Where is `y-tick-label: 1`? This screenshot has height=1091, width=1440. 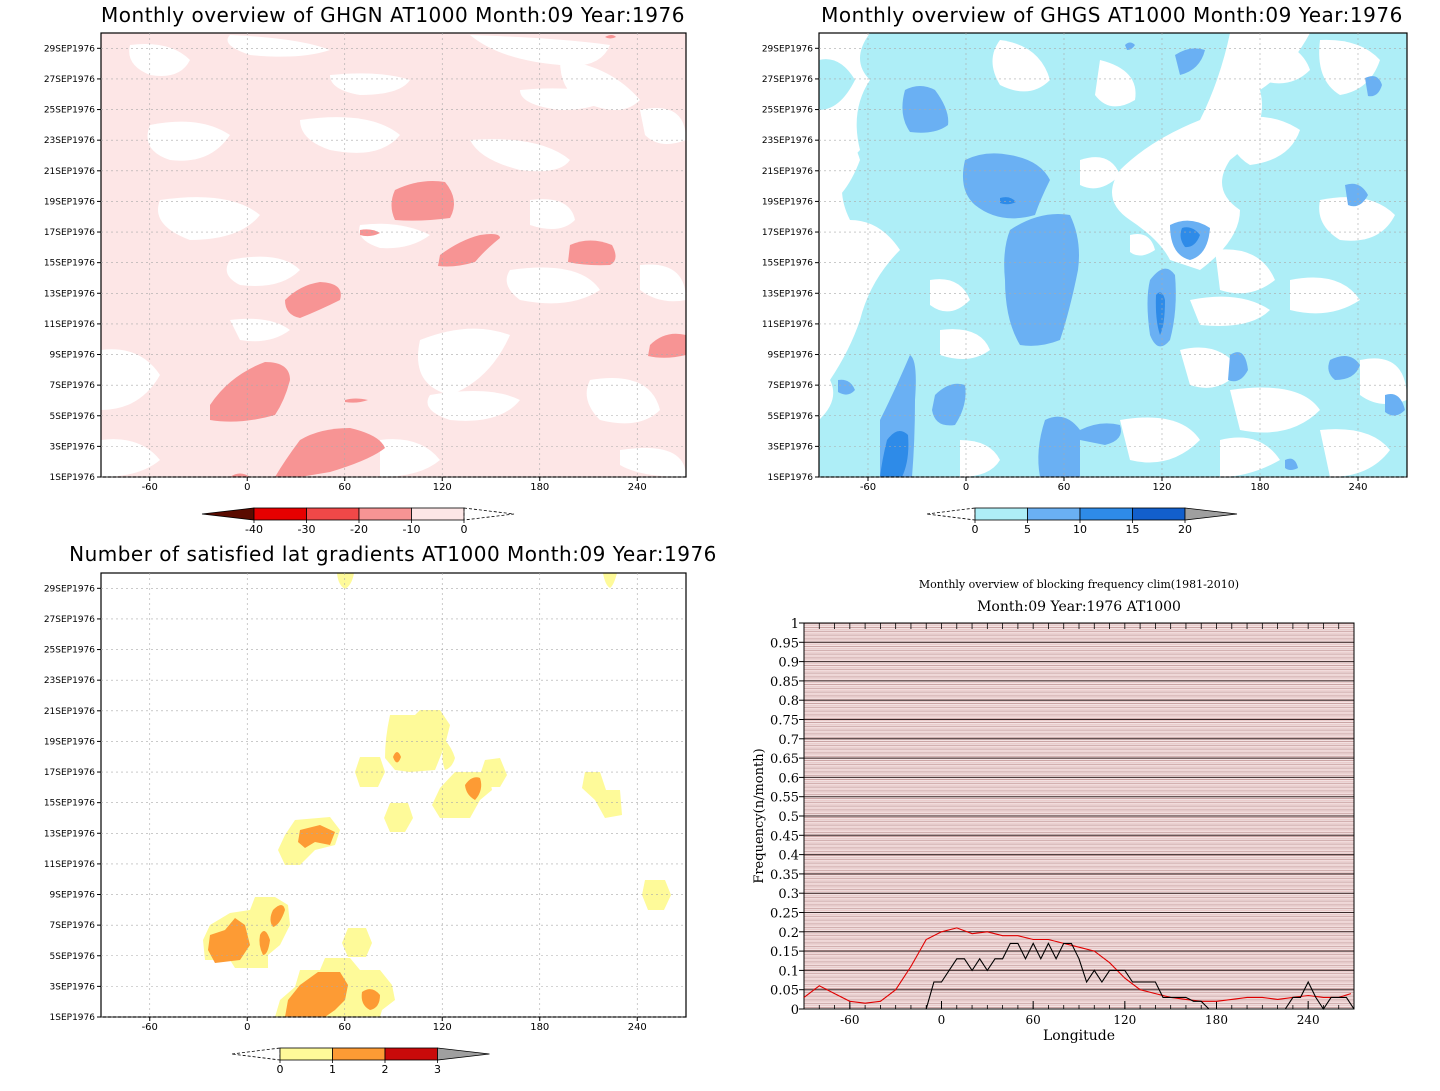 y-tick-label: 1 is located at coordinates (795, 624).